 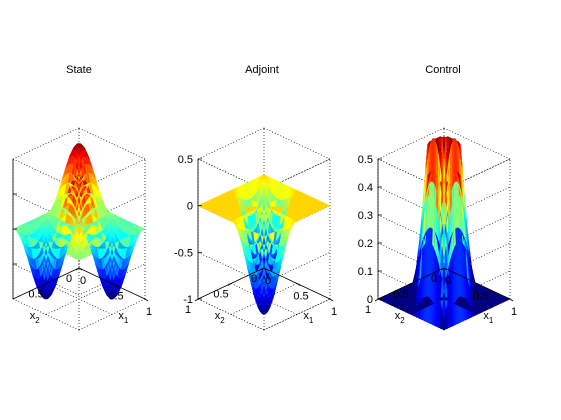 What do you see at coordinates (365, 188) in the screenshot?
I see `z-tick-label: 0.4` at bounding box center [365, 188].